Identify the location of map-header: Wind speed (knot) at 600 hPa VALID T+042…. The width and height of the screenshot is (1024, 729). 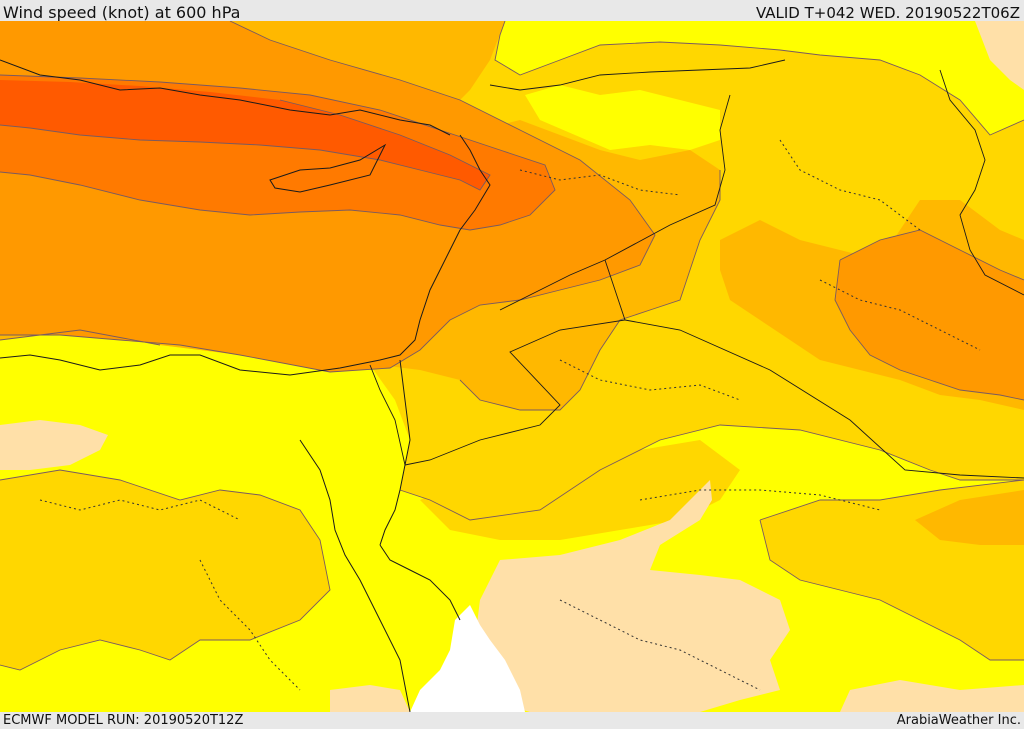
(512, 11).